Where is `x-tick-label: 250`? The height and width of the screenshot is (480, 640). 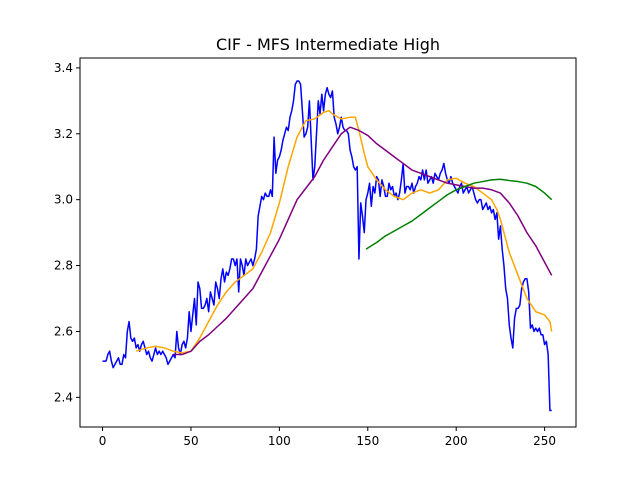 x-tick-label: 250 is located at coordinates (544, 441).